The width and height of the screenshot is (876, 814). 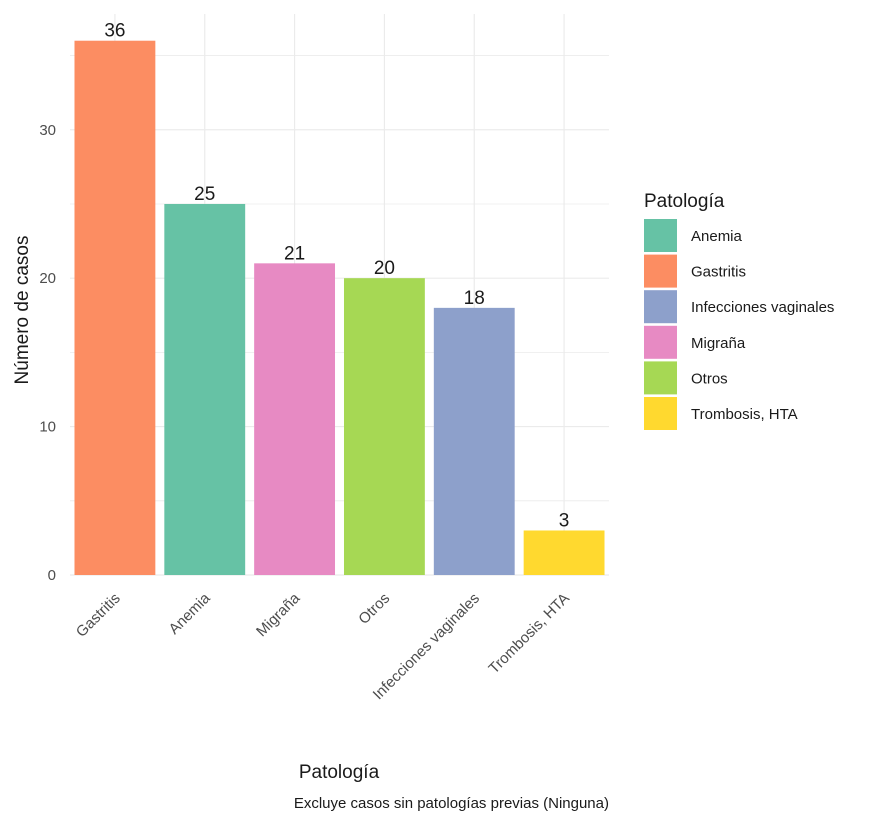 What do you see at coordinates (52, 575) in the screenshot?
I see `y-tick-label: 0` at bounding box center [52, 575].